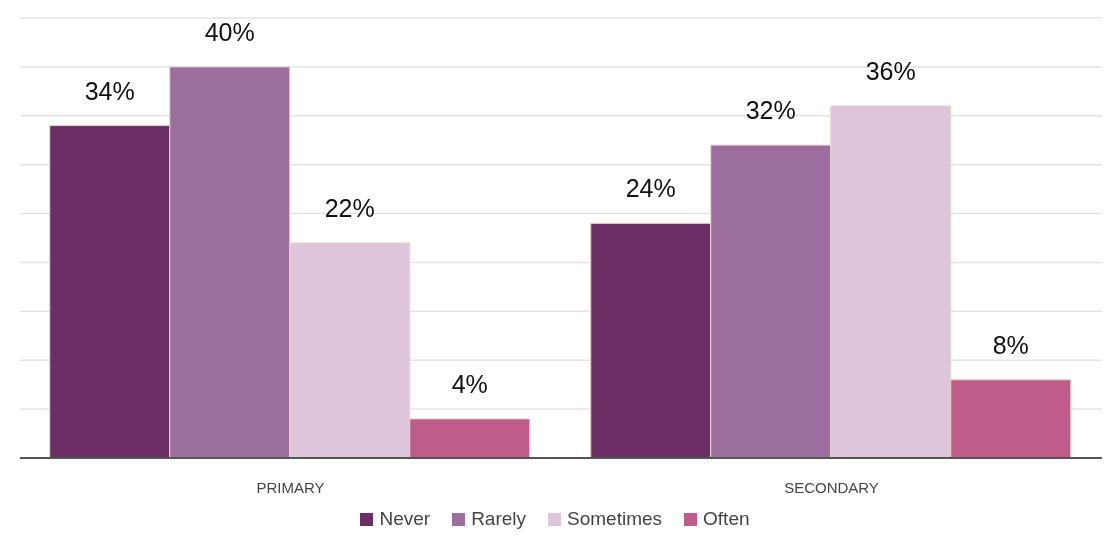 The image size is (1110, 550). What do you see at coordinates (1010, 344) in the screenshot?
I see `data-label: 8%` at bounding box center [1010, 344].